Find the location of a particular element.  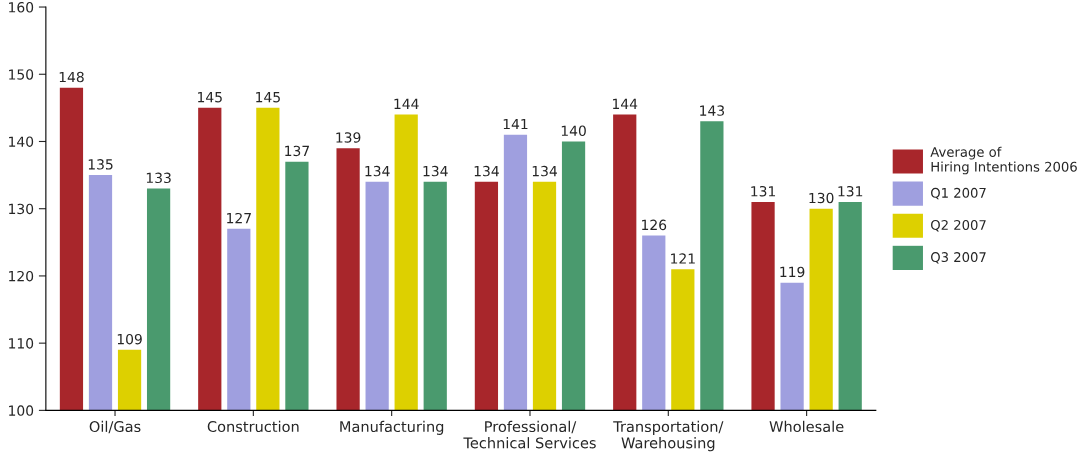

data-label: 126 is located at coordinates (654, 225).